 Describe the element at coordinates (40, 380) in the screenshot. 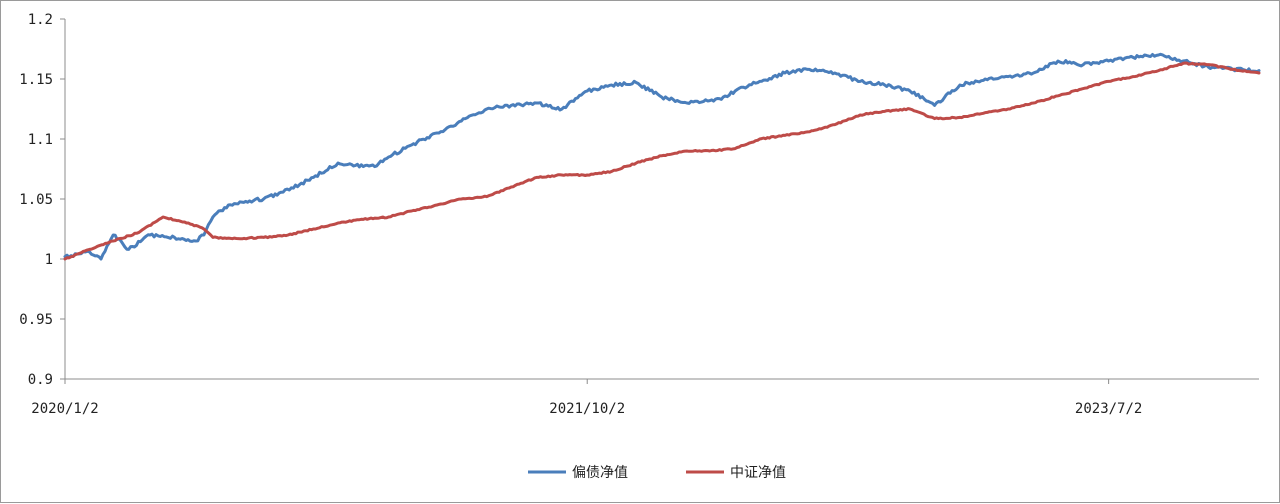

I see `y-tick-label: 0.9` at that location.